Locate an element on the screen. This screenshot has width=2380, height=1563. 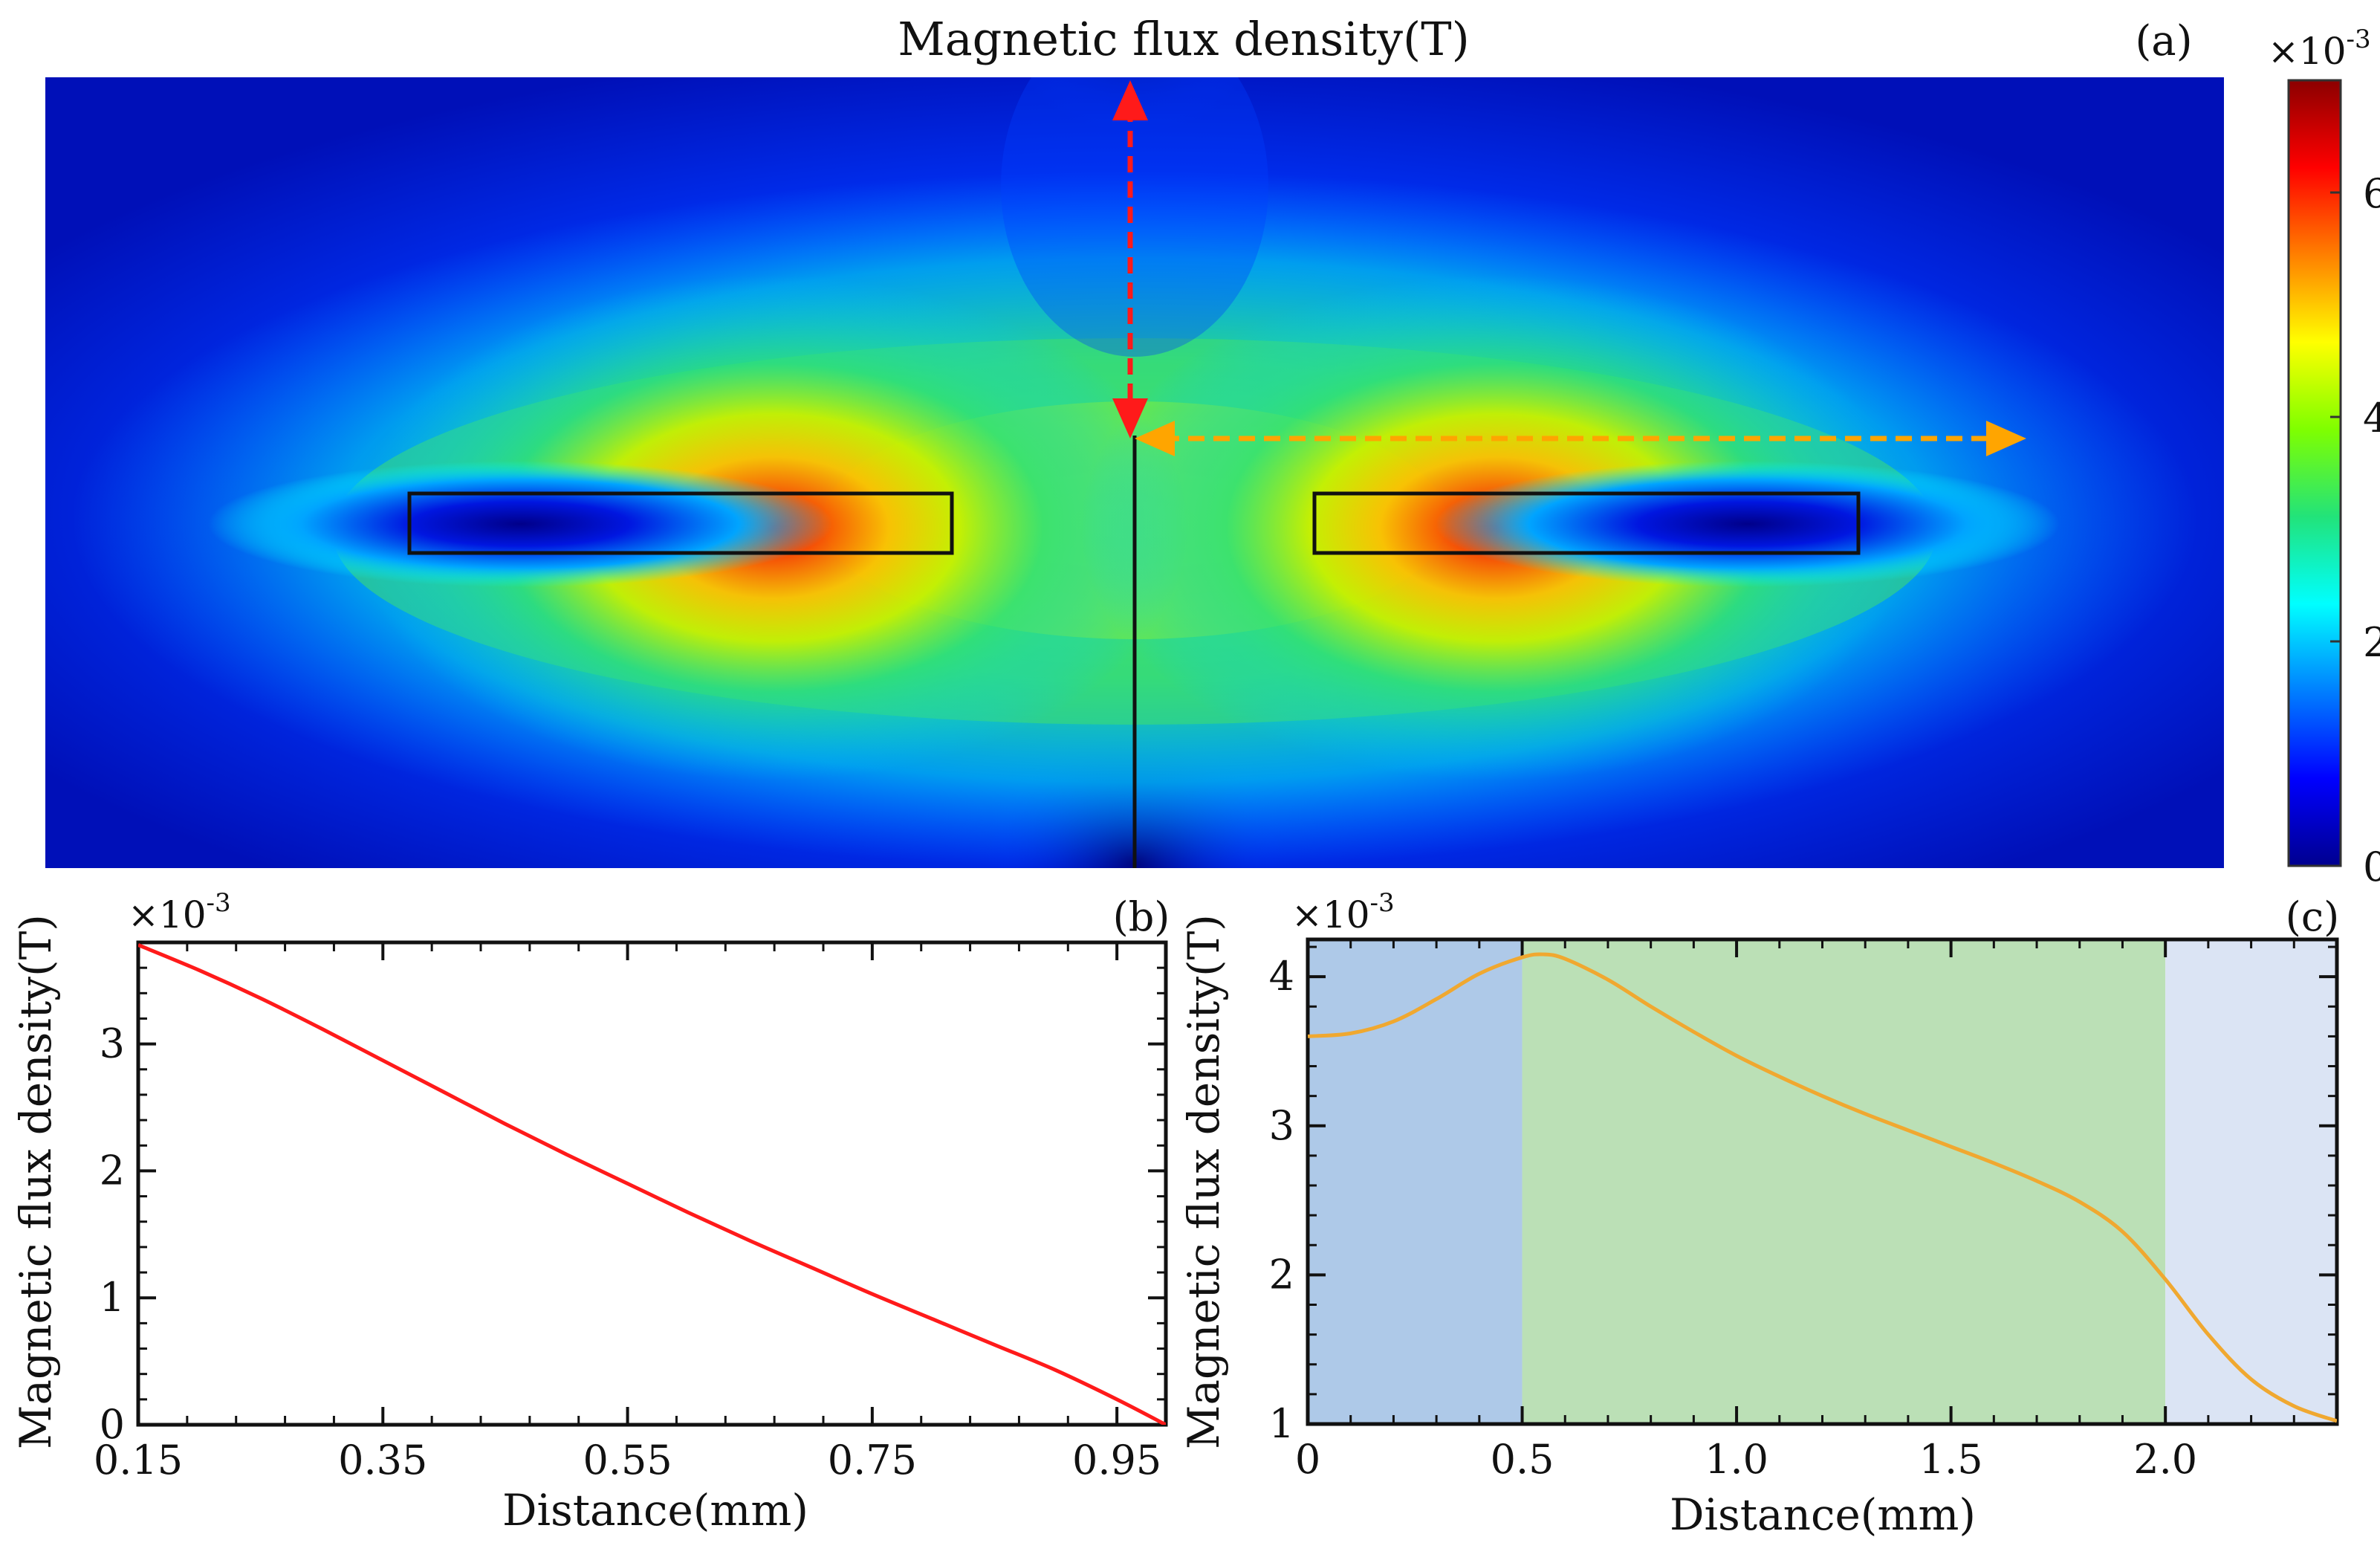
colorbar-multiplier: ×10⁻³ is located at coordinates (2320, 49).